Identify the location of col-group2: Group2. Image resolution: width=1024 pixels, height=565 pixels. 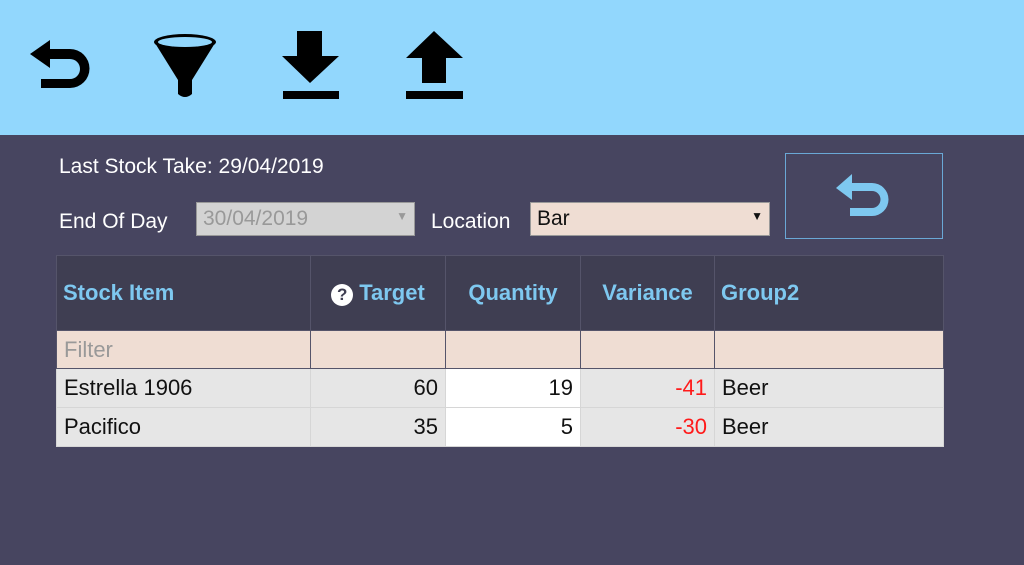
(829, 293).